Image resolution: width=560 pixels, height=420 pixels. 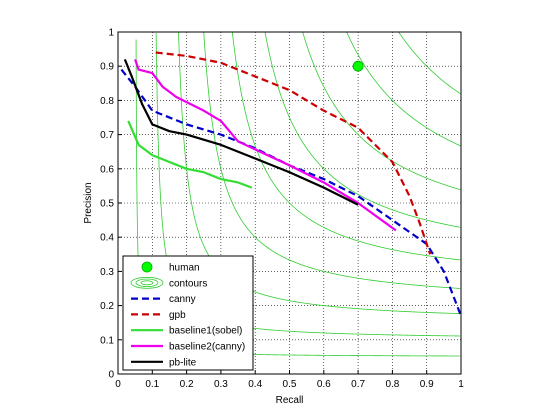 I want to click on x-tick-label: 0.1, so click(x=152, y=384).